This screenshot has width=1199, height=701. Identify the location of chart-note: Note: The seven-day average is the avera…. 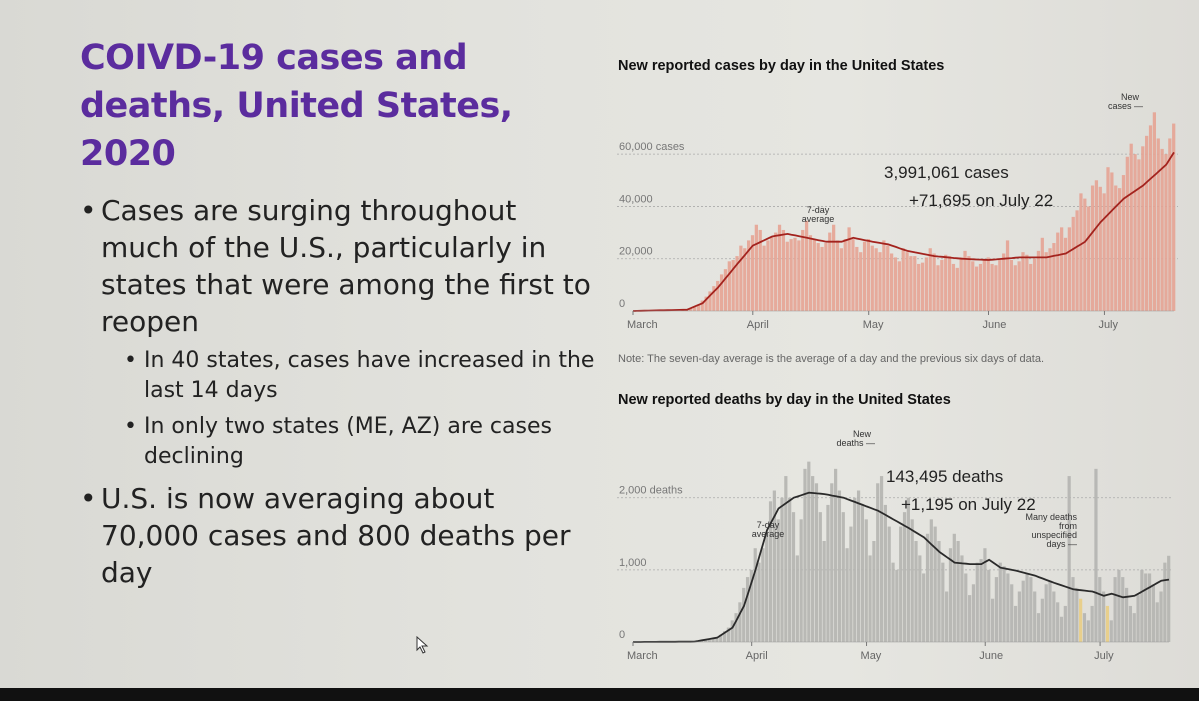
(831, 359).